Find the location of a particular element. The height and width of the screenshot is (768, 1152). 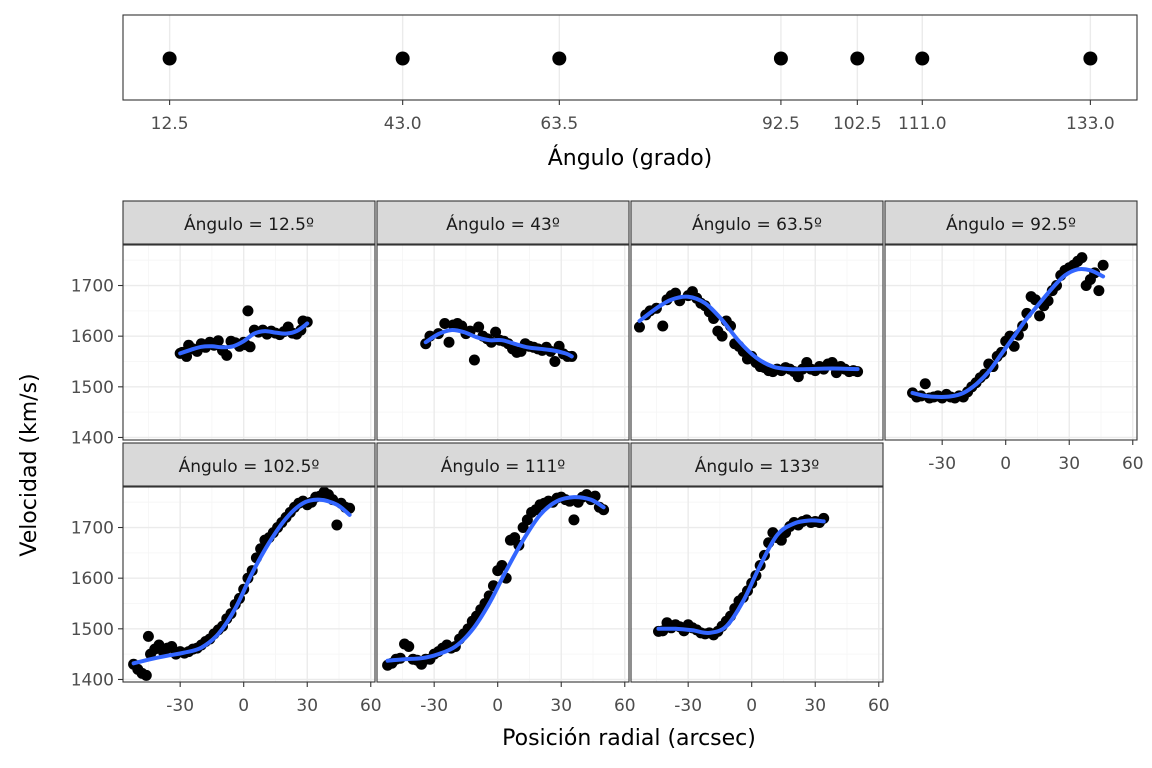

facet-panel: Ángulo = 133º -30 0 30 60 is located at coordinates (760, 579).